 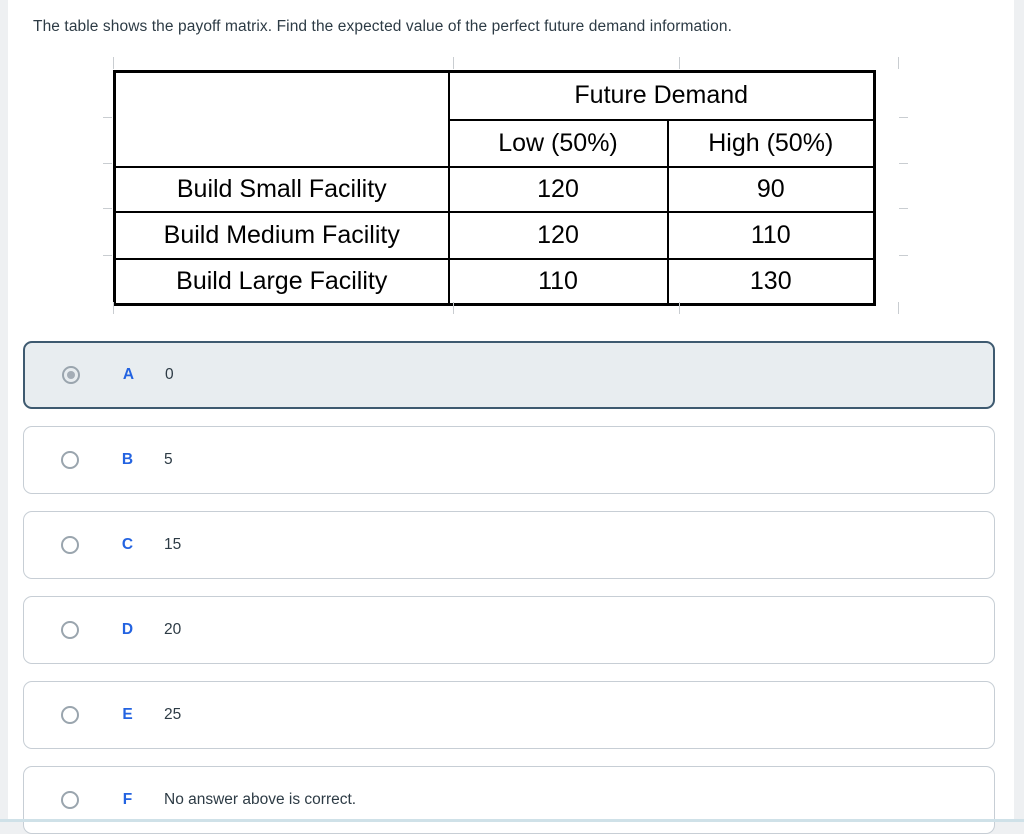 I want to click on table-corner-cell, so click(x=281, y=119).